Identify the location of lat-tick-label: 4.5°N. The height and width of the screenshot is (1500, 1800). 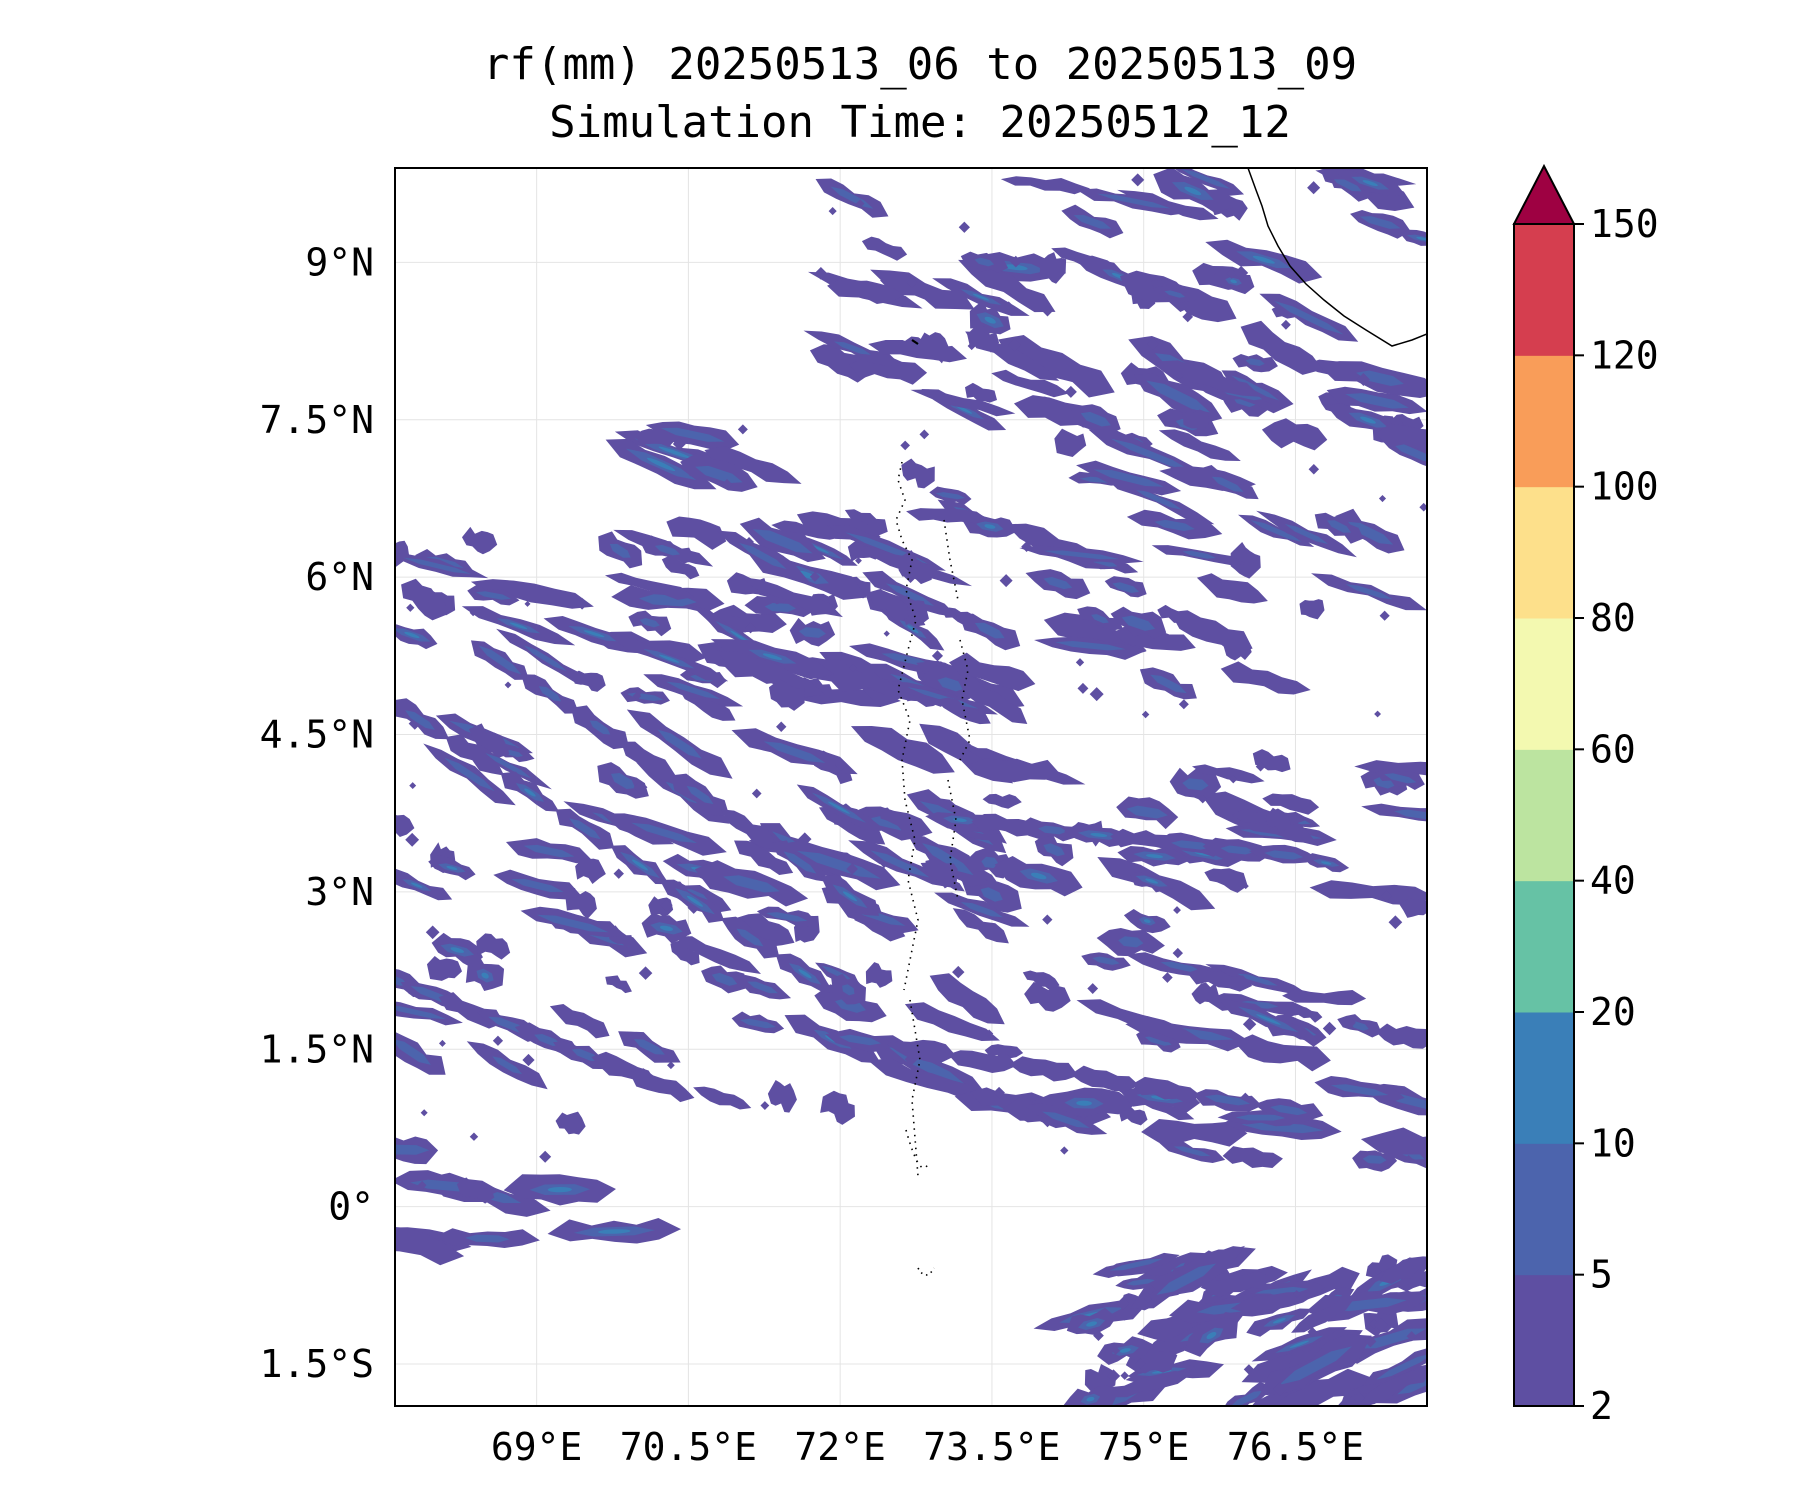
(317, 735).